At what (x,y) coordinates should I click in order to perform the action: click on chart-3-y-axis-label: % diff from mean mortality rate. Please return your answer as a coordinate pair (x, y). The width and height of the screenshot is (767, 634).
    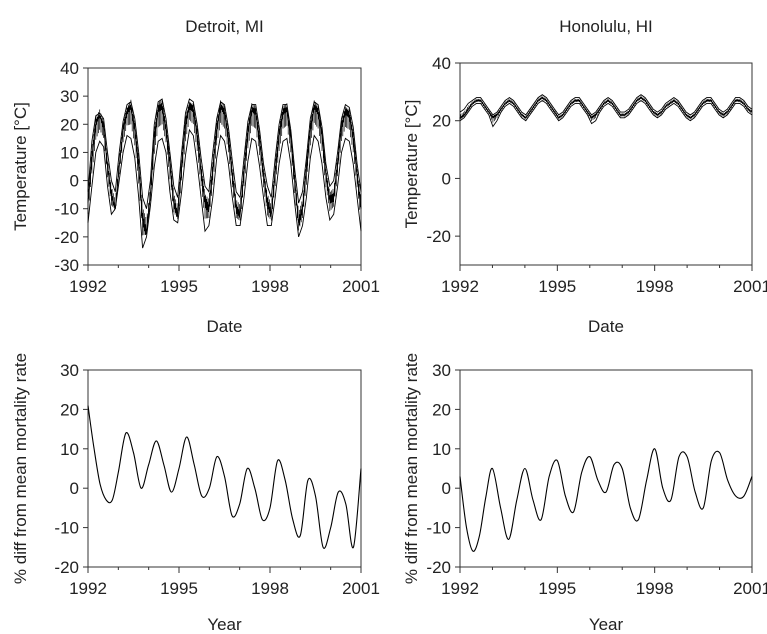
    Looking at the image, I should click on (20, 468).